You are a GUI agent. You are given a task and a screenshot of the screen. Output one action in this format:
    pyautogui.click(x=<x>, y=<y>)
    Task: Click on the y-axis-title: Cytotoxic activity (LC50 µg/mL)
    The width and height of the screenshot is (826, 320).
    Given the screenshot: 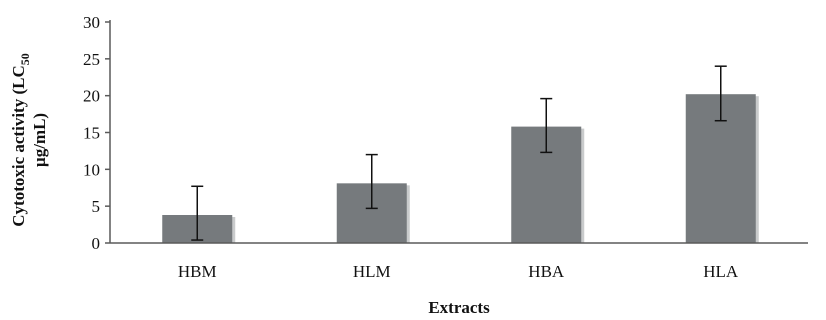 What is the action you would take?
    pyautogui.click(x=29, y=139)
    